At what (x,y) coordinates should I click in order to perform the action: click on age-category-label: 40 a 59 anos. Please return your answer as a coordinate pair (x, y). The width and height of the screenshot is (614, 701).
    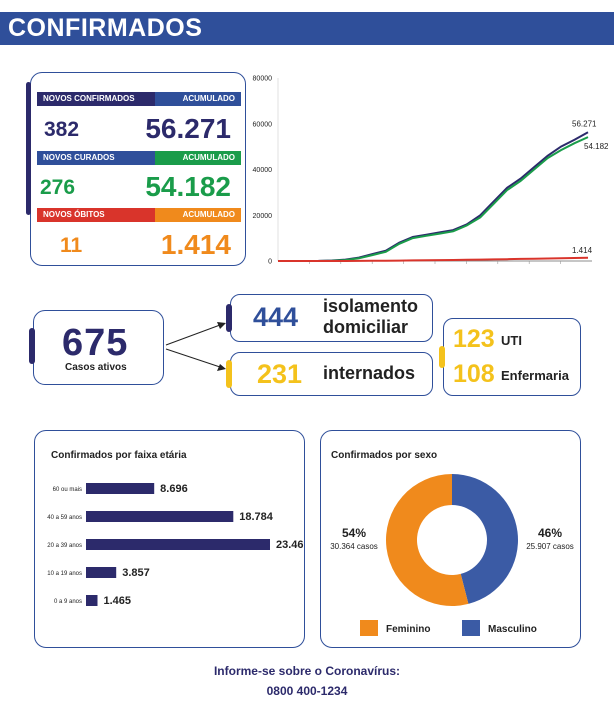
    Looking at the image, I should click on (64, 518).